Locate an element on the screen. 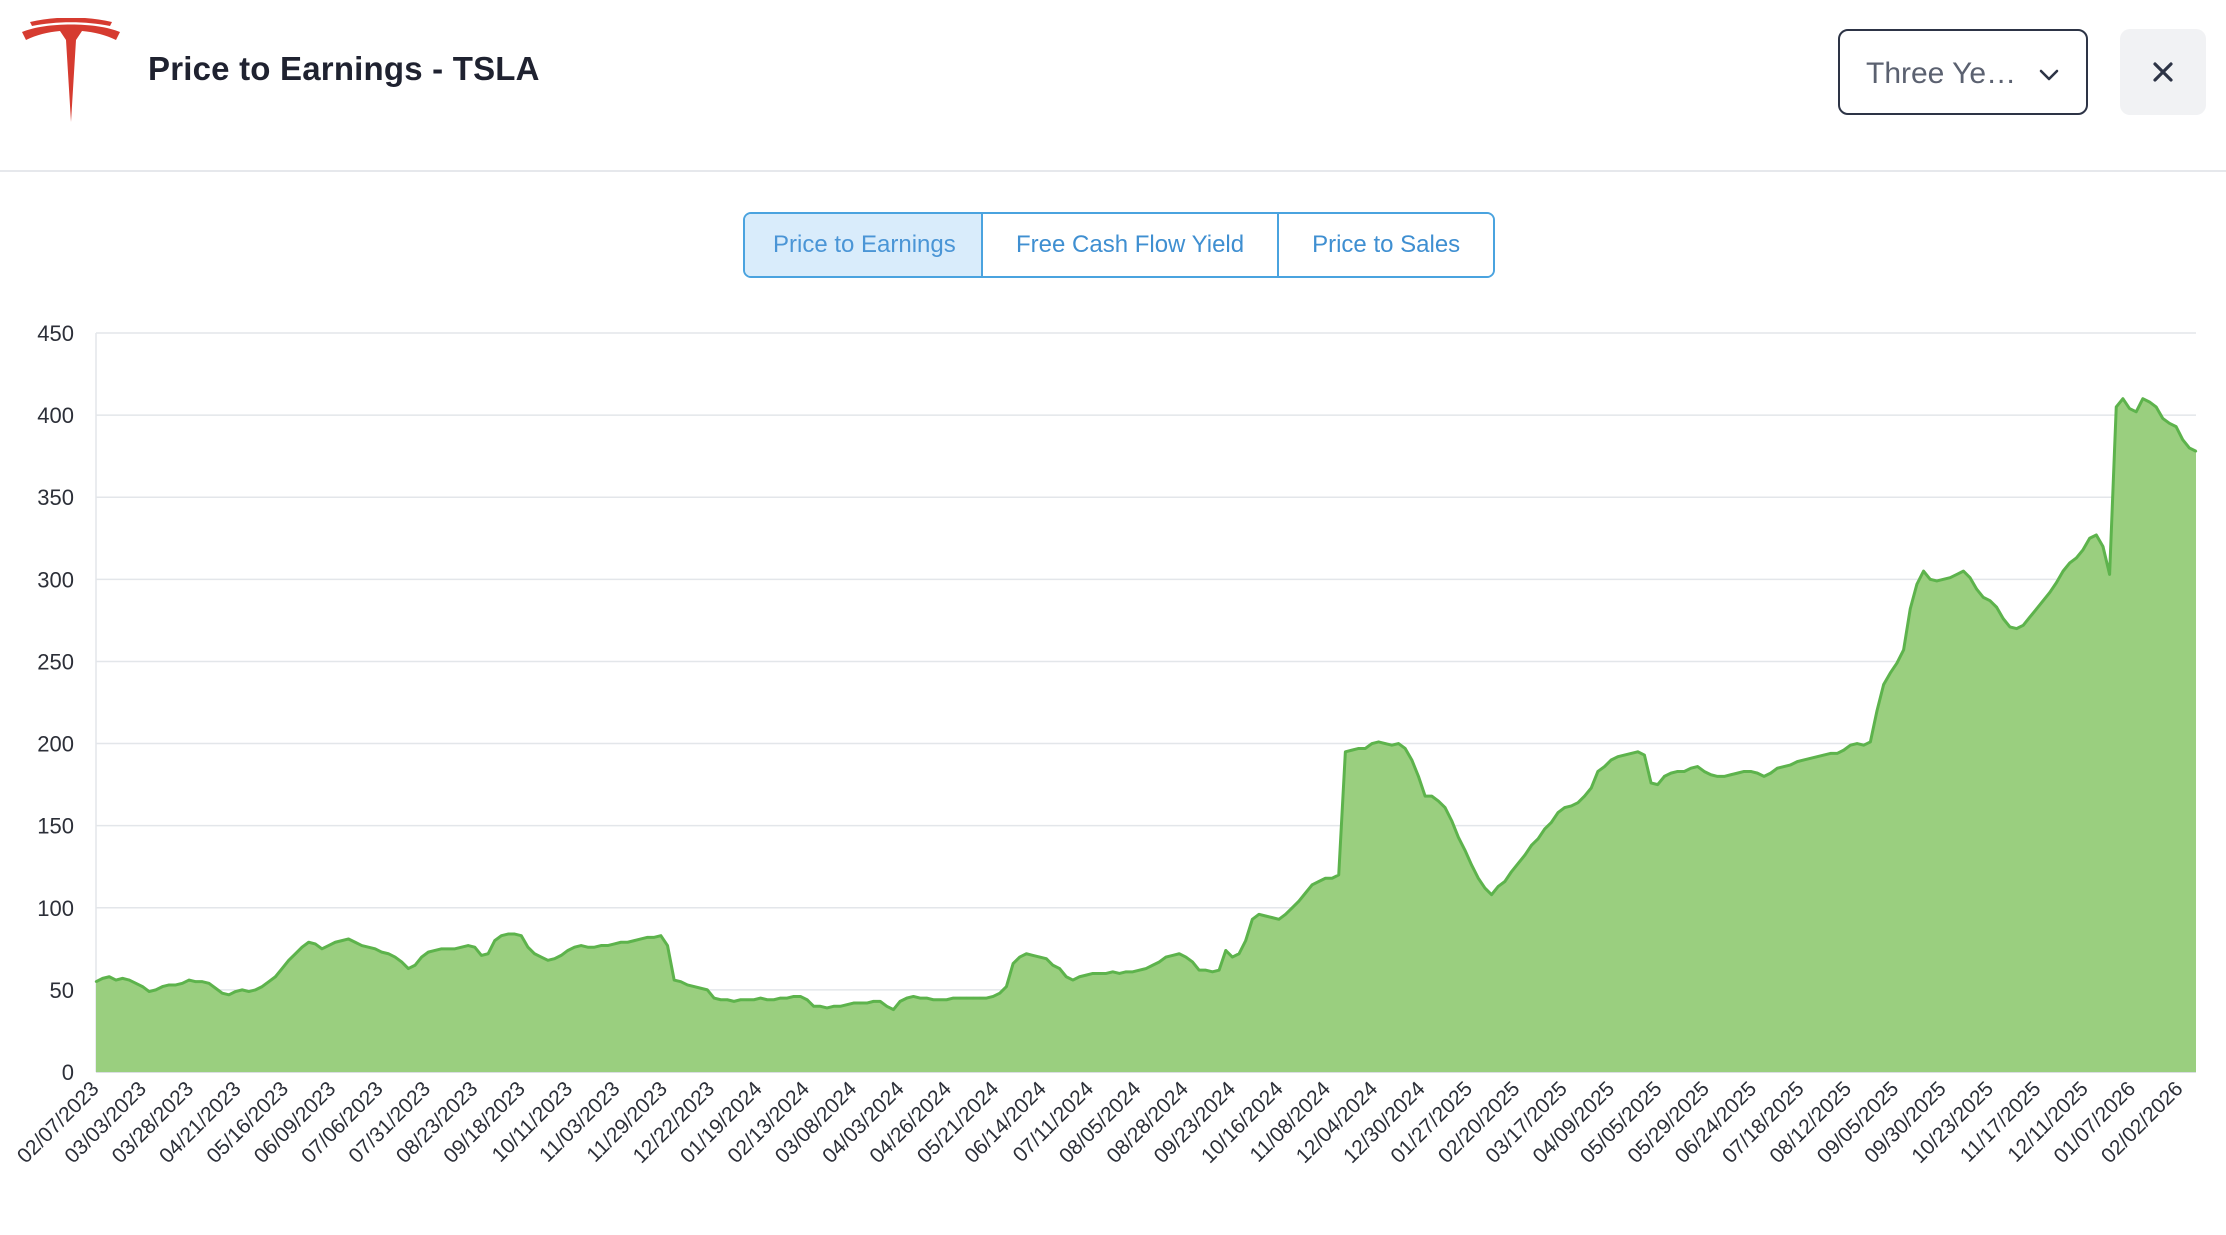 This screenshot has width=2226, height=1235. y-tick-label: 100 is located at coordinates (55, 908).